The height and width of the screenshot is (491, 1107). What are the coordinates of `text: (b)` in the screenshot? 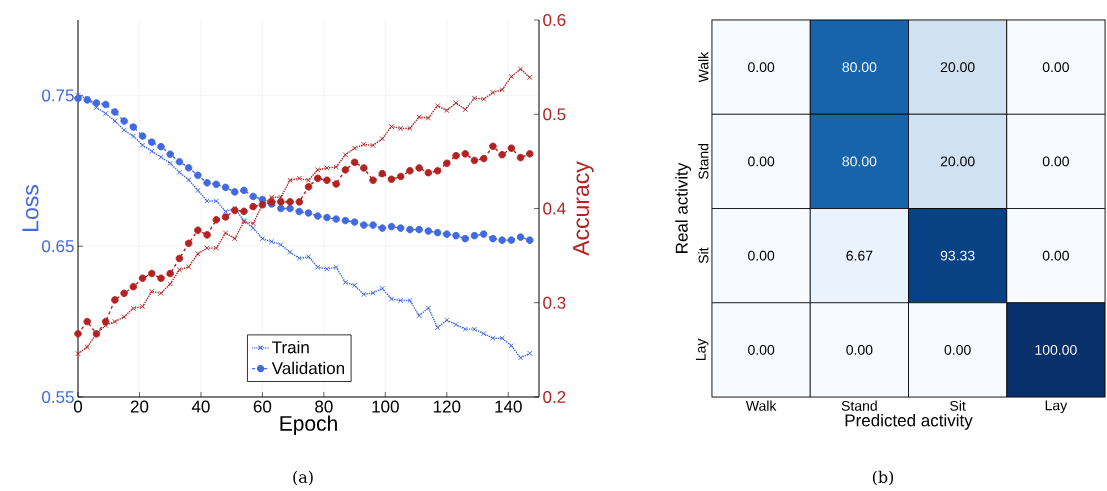 It's located at (883, 478).